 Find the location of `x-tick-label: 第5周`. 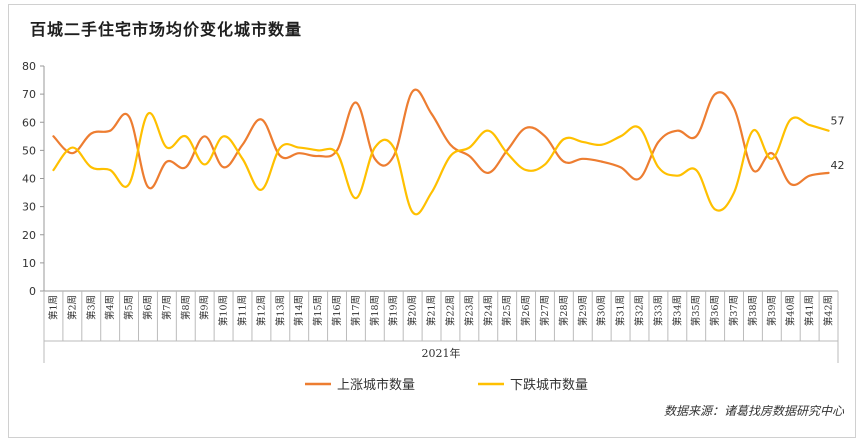

x-tick-label: 第5周 is located at coordinates (129, 307).